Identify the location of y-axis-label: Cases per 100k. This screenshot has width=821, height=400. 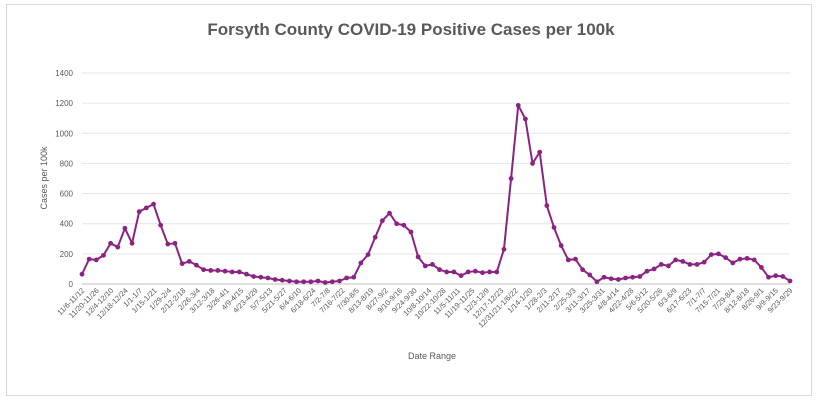
(44, 178).